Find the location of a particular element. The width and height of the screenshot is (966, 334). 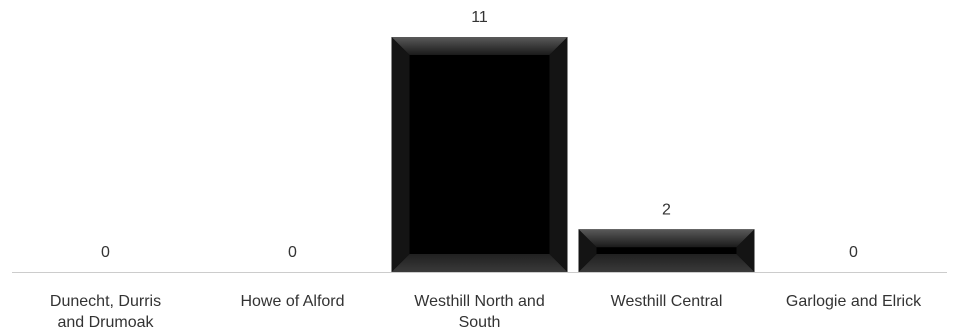

data-label-4: 0 is located at coordinates (853, 252).